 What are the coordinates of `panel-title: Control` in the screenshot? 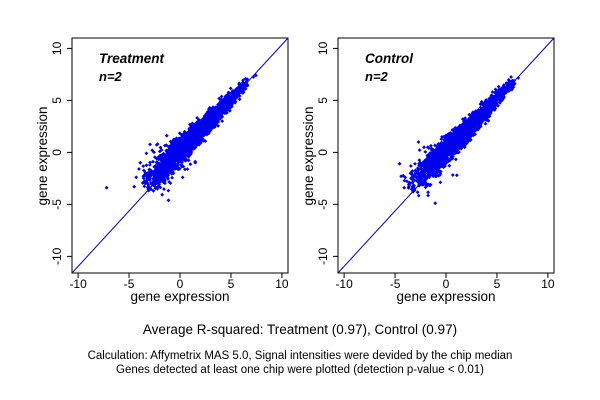 It's located at (389, 58).